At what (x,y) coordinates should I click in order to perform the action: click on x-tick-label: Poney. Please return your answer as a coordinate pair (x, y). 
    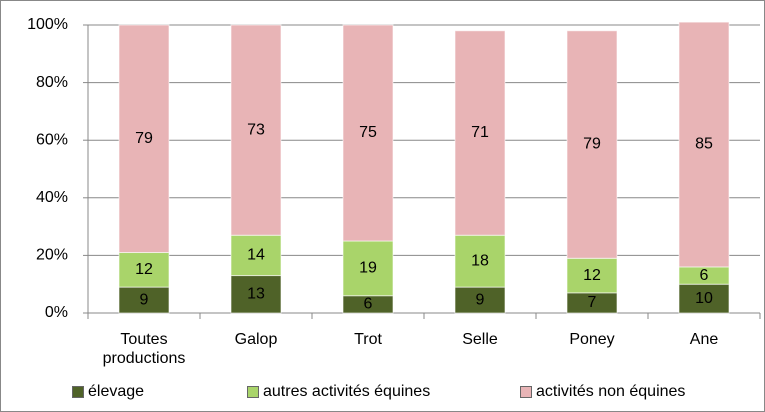
    Looking at the image, I should click on (592, 339).